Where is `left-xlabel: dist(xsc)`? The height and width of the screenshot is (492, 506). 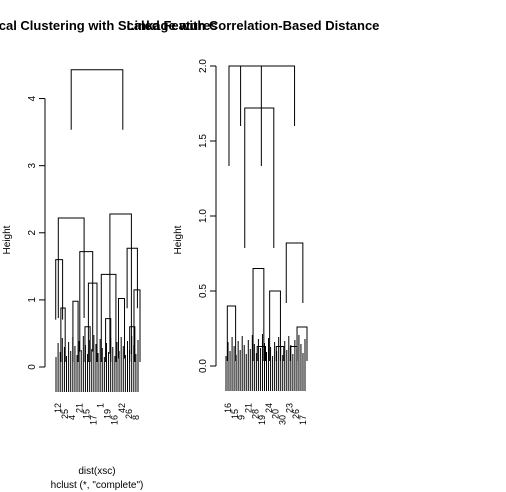
left-xlabel: dist(xsc) is located at coordinates (96, 471).